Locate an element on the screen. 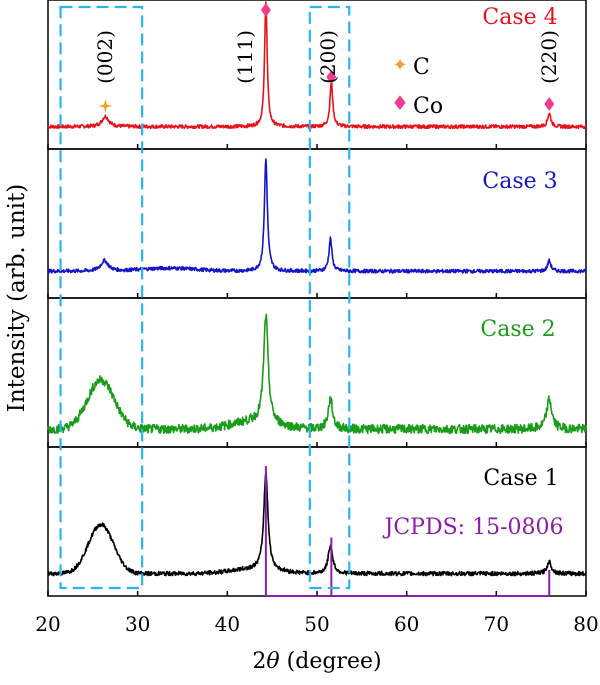 Image resolution: width=600 pixels, height=685 pixels. legend-label-carbon: C is located at coordinates (421, 67).